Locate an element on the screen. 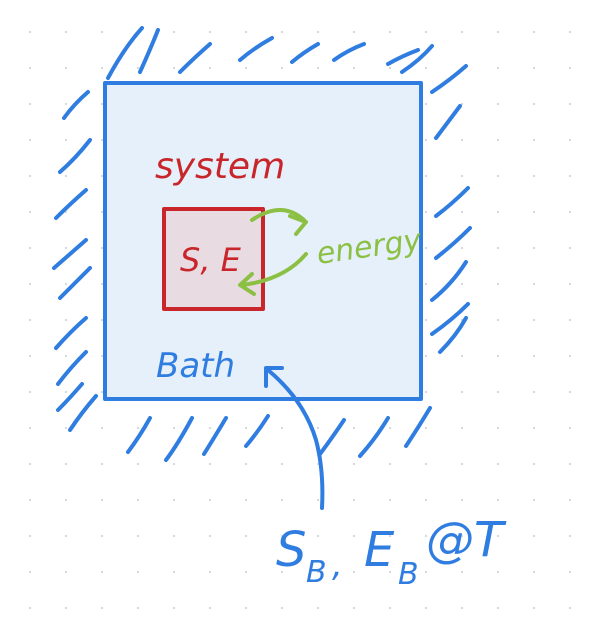  bath-entropy-subscript: B is located at coordinates (316, 572).